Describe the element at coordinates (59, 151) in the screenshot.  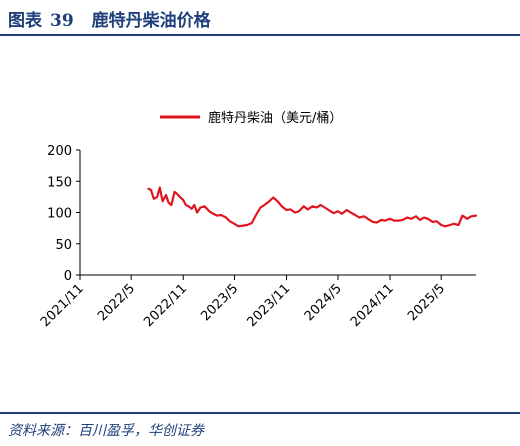
I see `y-tick-label: 200` at that location.